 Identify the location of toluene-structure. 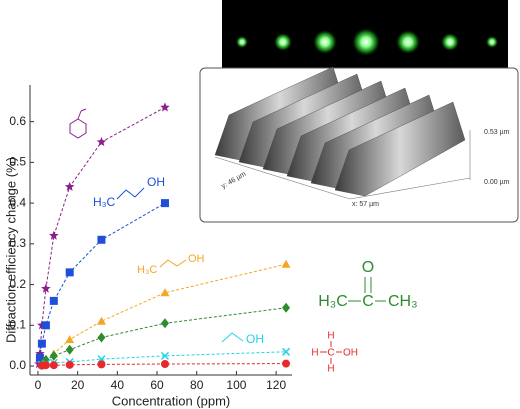
(78, 123).